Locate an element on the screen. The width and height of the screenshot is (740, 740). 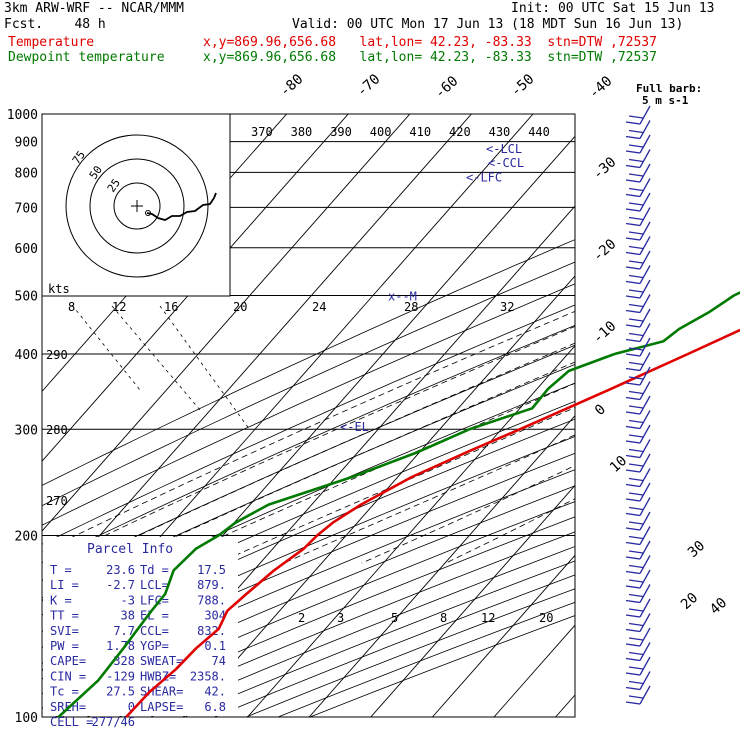
parcel-info-key: CIN = is located at coordinates (68, 676).